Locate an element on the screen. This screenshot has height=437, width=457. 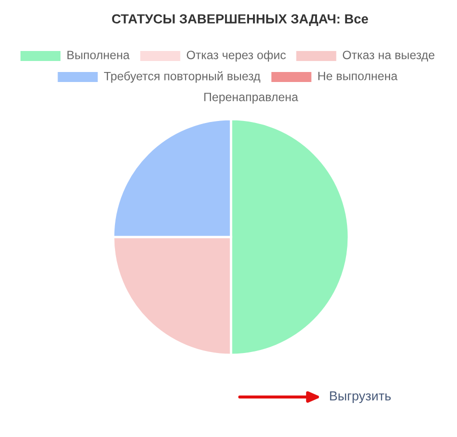
category-label: Перенаправлена is located at coordinates (251, 98).